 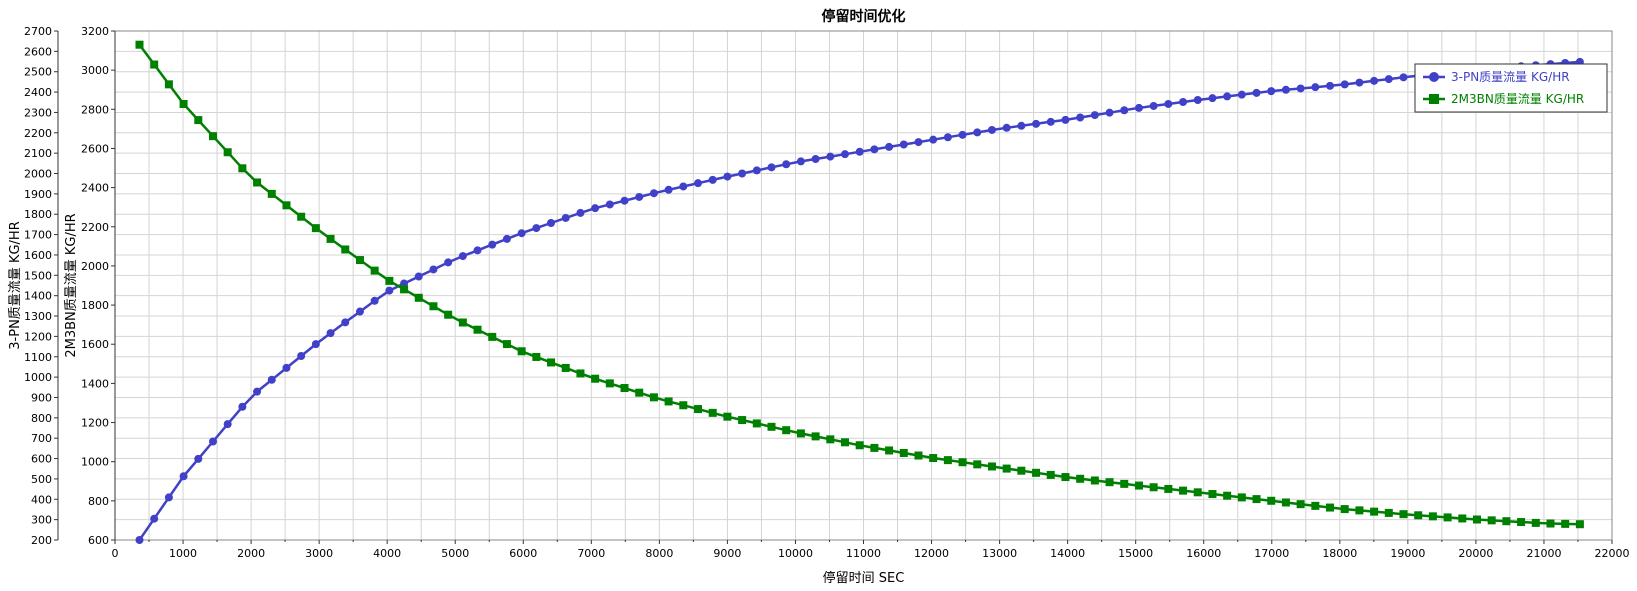 I want to click on x-tick-label: 1000, so click(x=183, y=553).